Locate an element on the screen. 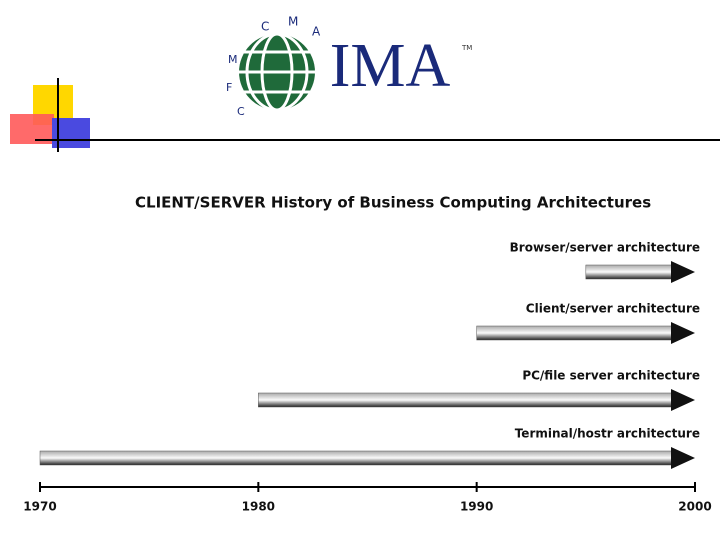 This screenshot has height=540, width=720. x-tick-label: 2000 is located at coordinates (694, 507).